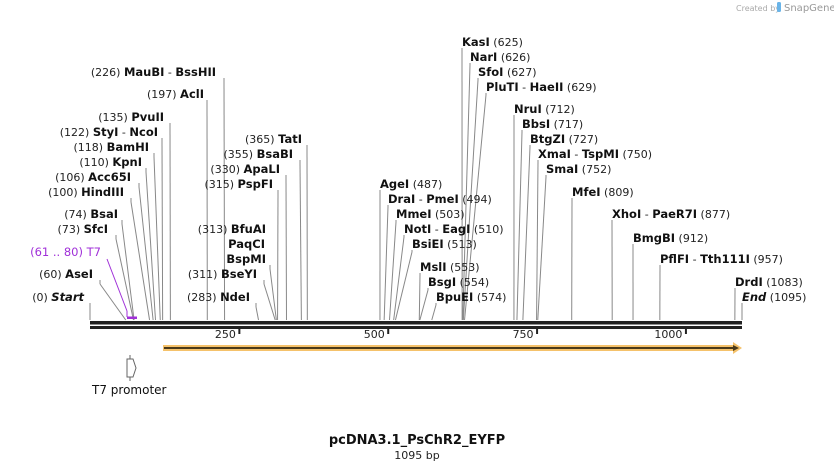 Image resolution: width=834 pixels, height=471 pixels. What do you see at coordinates (786, 297) in the screenshot?
I see `site-position: (1095)` at bounding box center [786, 297].